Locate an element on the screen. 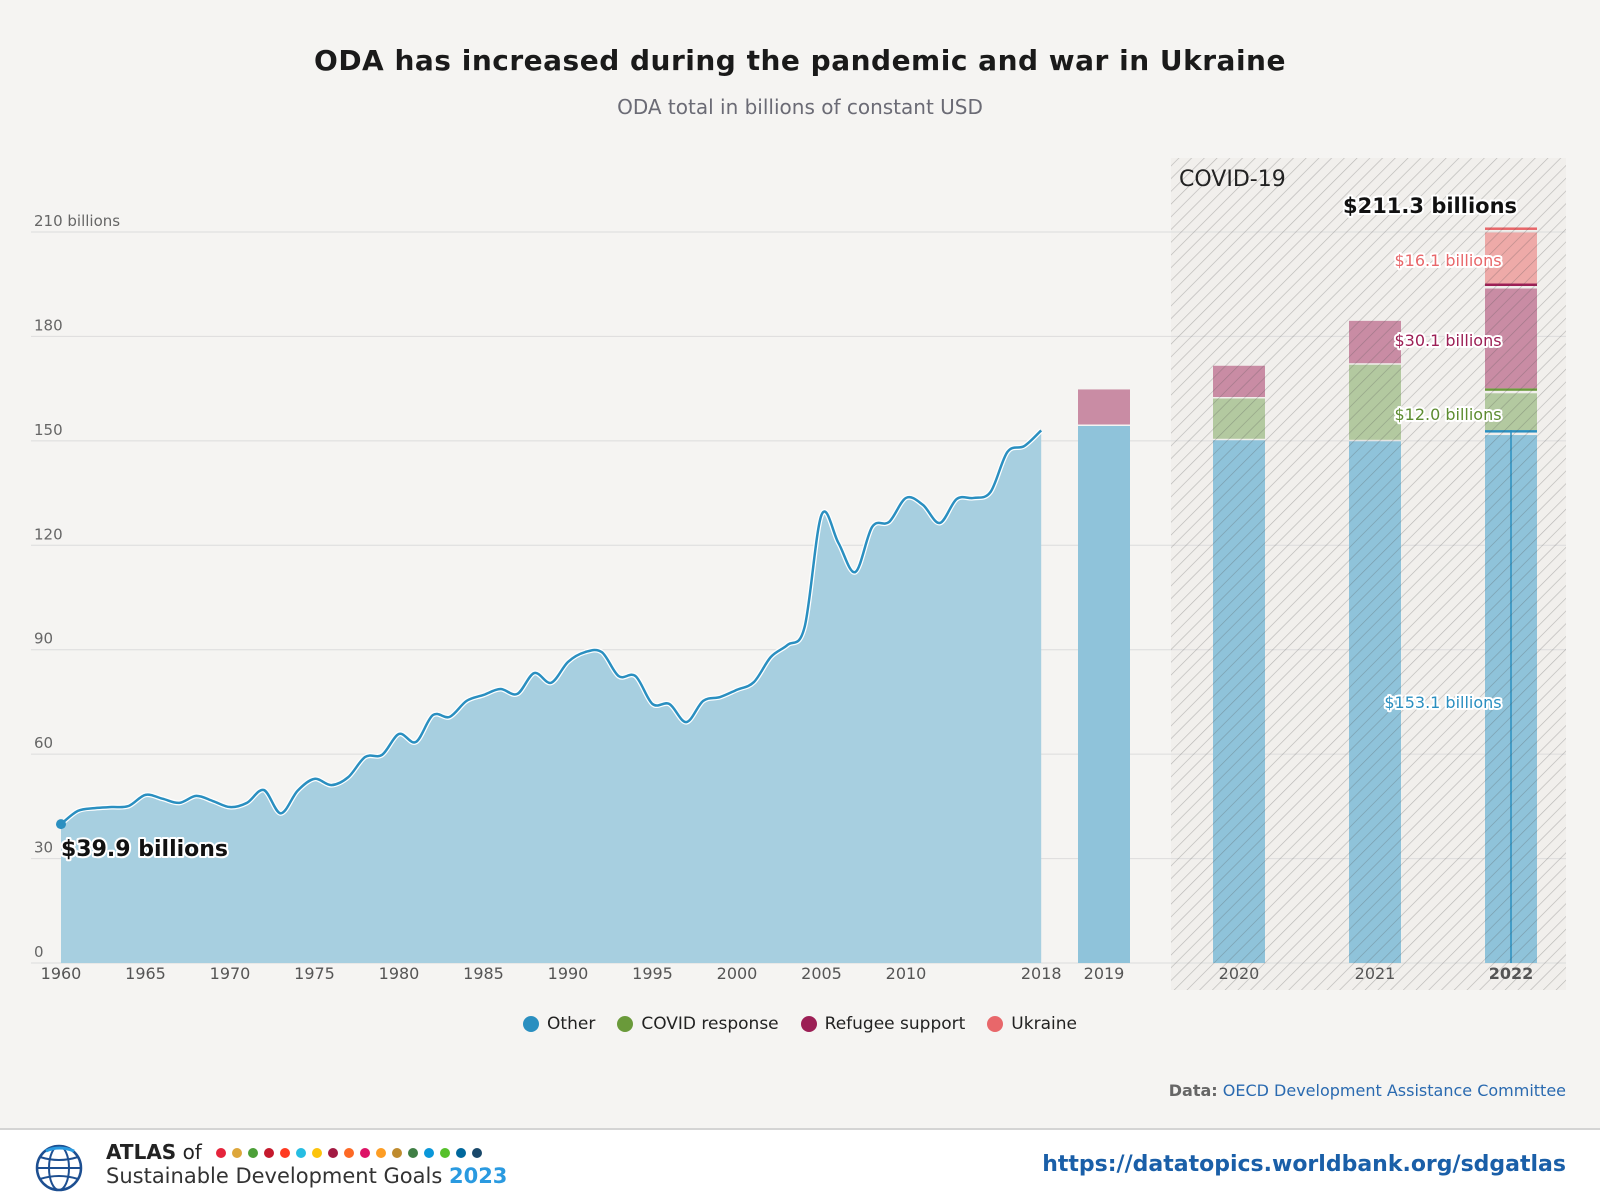 The width and height of the screenshot is (1600, 1203). x-tick-label: 1980 is located at coordinates (399, 973).